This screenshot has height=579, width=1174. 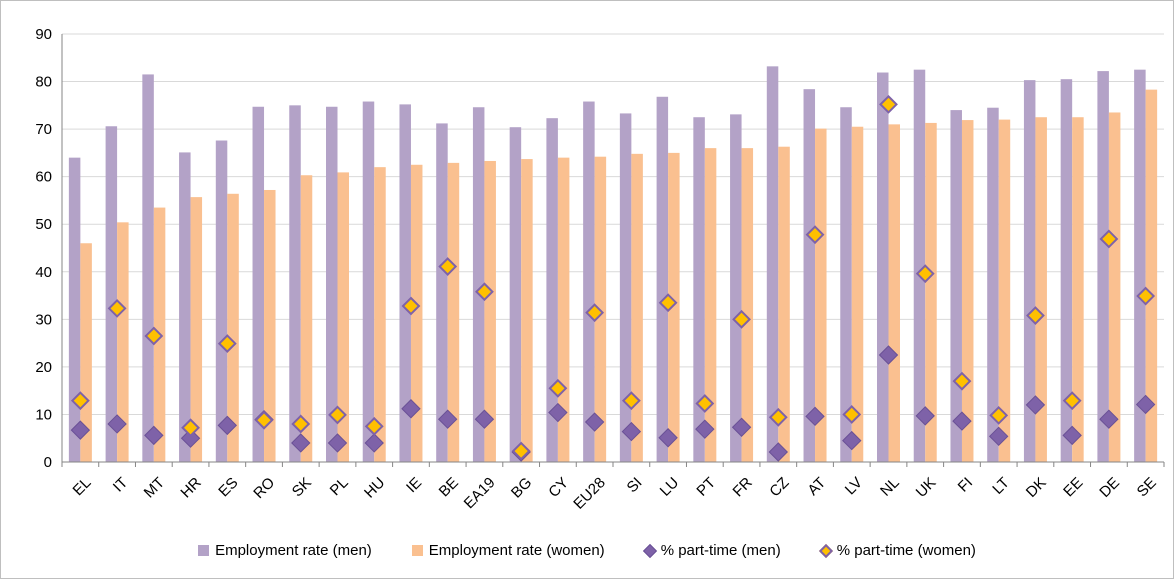 What do you see at coordinates (43, 82) in the screenshot?
I see `y-tick-label: 80` at bounding box center [43, 82].